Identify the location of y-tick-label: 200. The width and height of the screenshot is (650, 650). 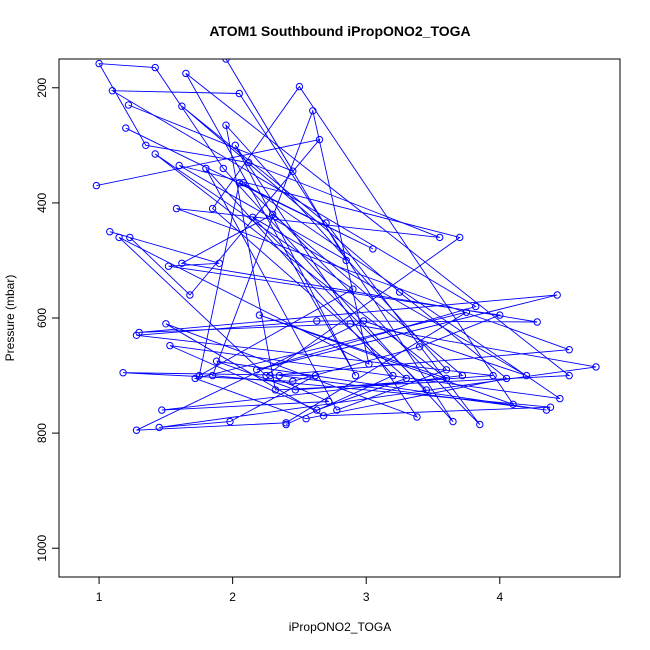
(42, 87).